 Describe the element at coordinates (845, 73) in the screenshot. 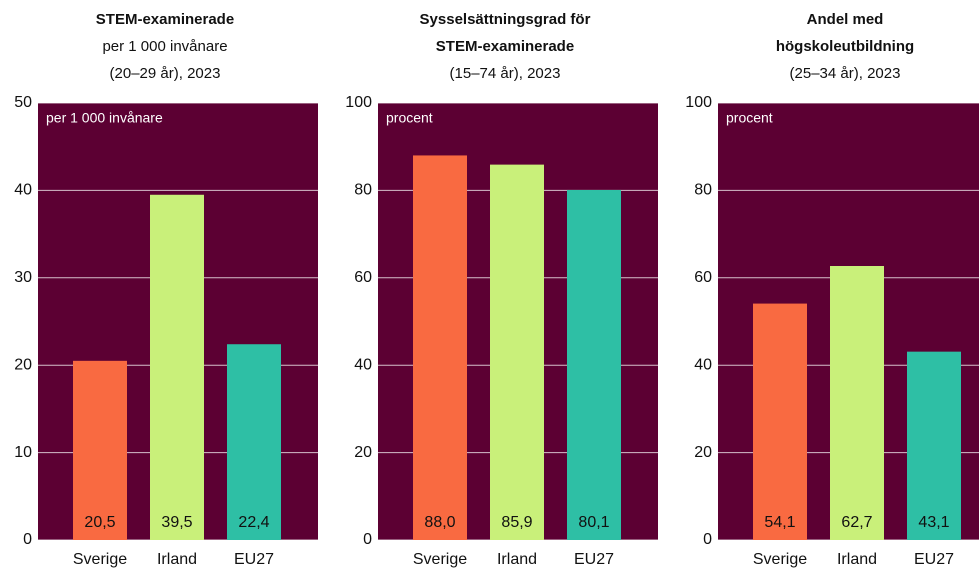

I see `chart-subtitle: (25–34 år), 2023` at that location.